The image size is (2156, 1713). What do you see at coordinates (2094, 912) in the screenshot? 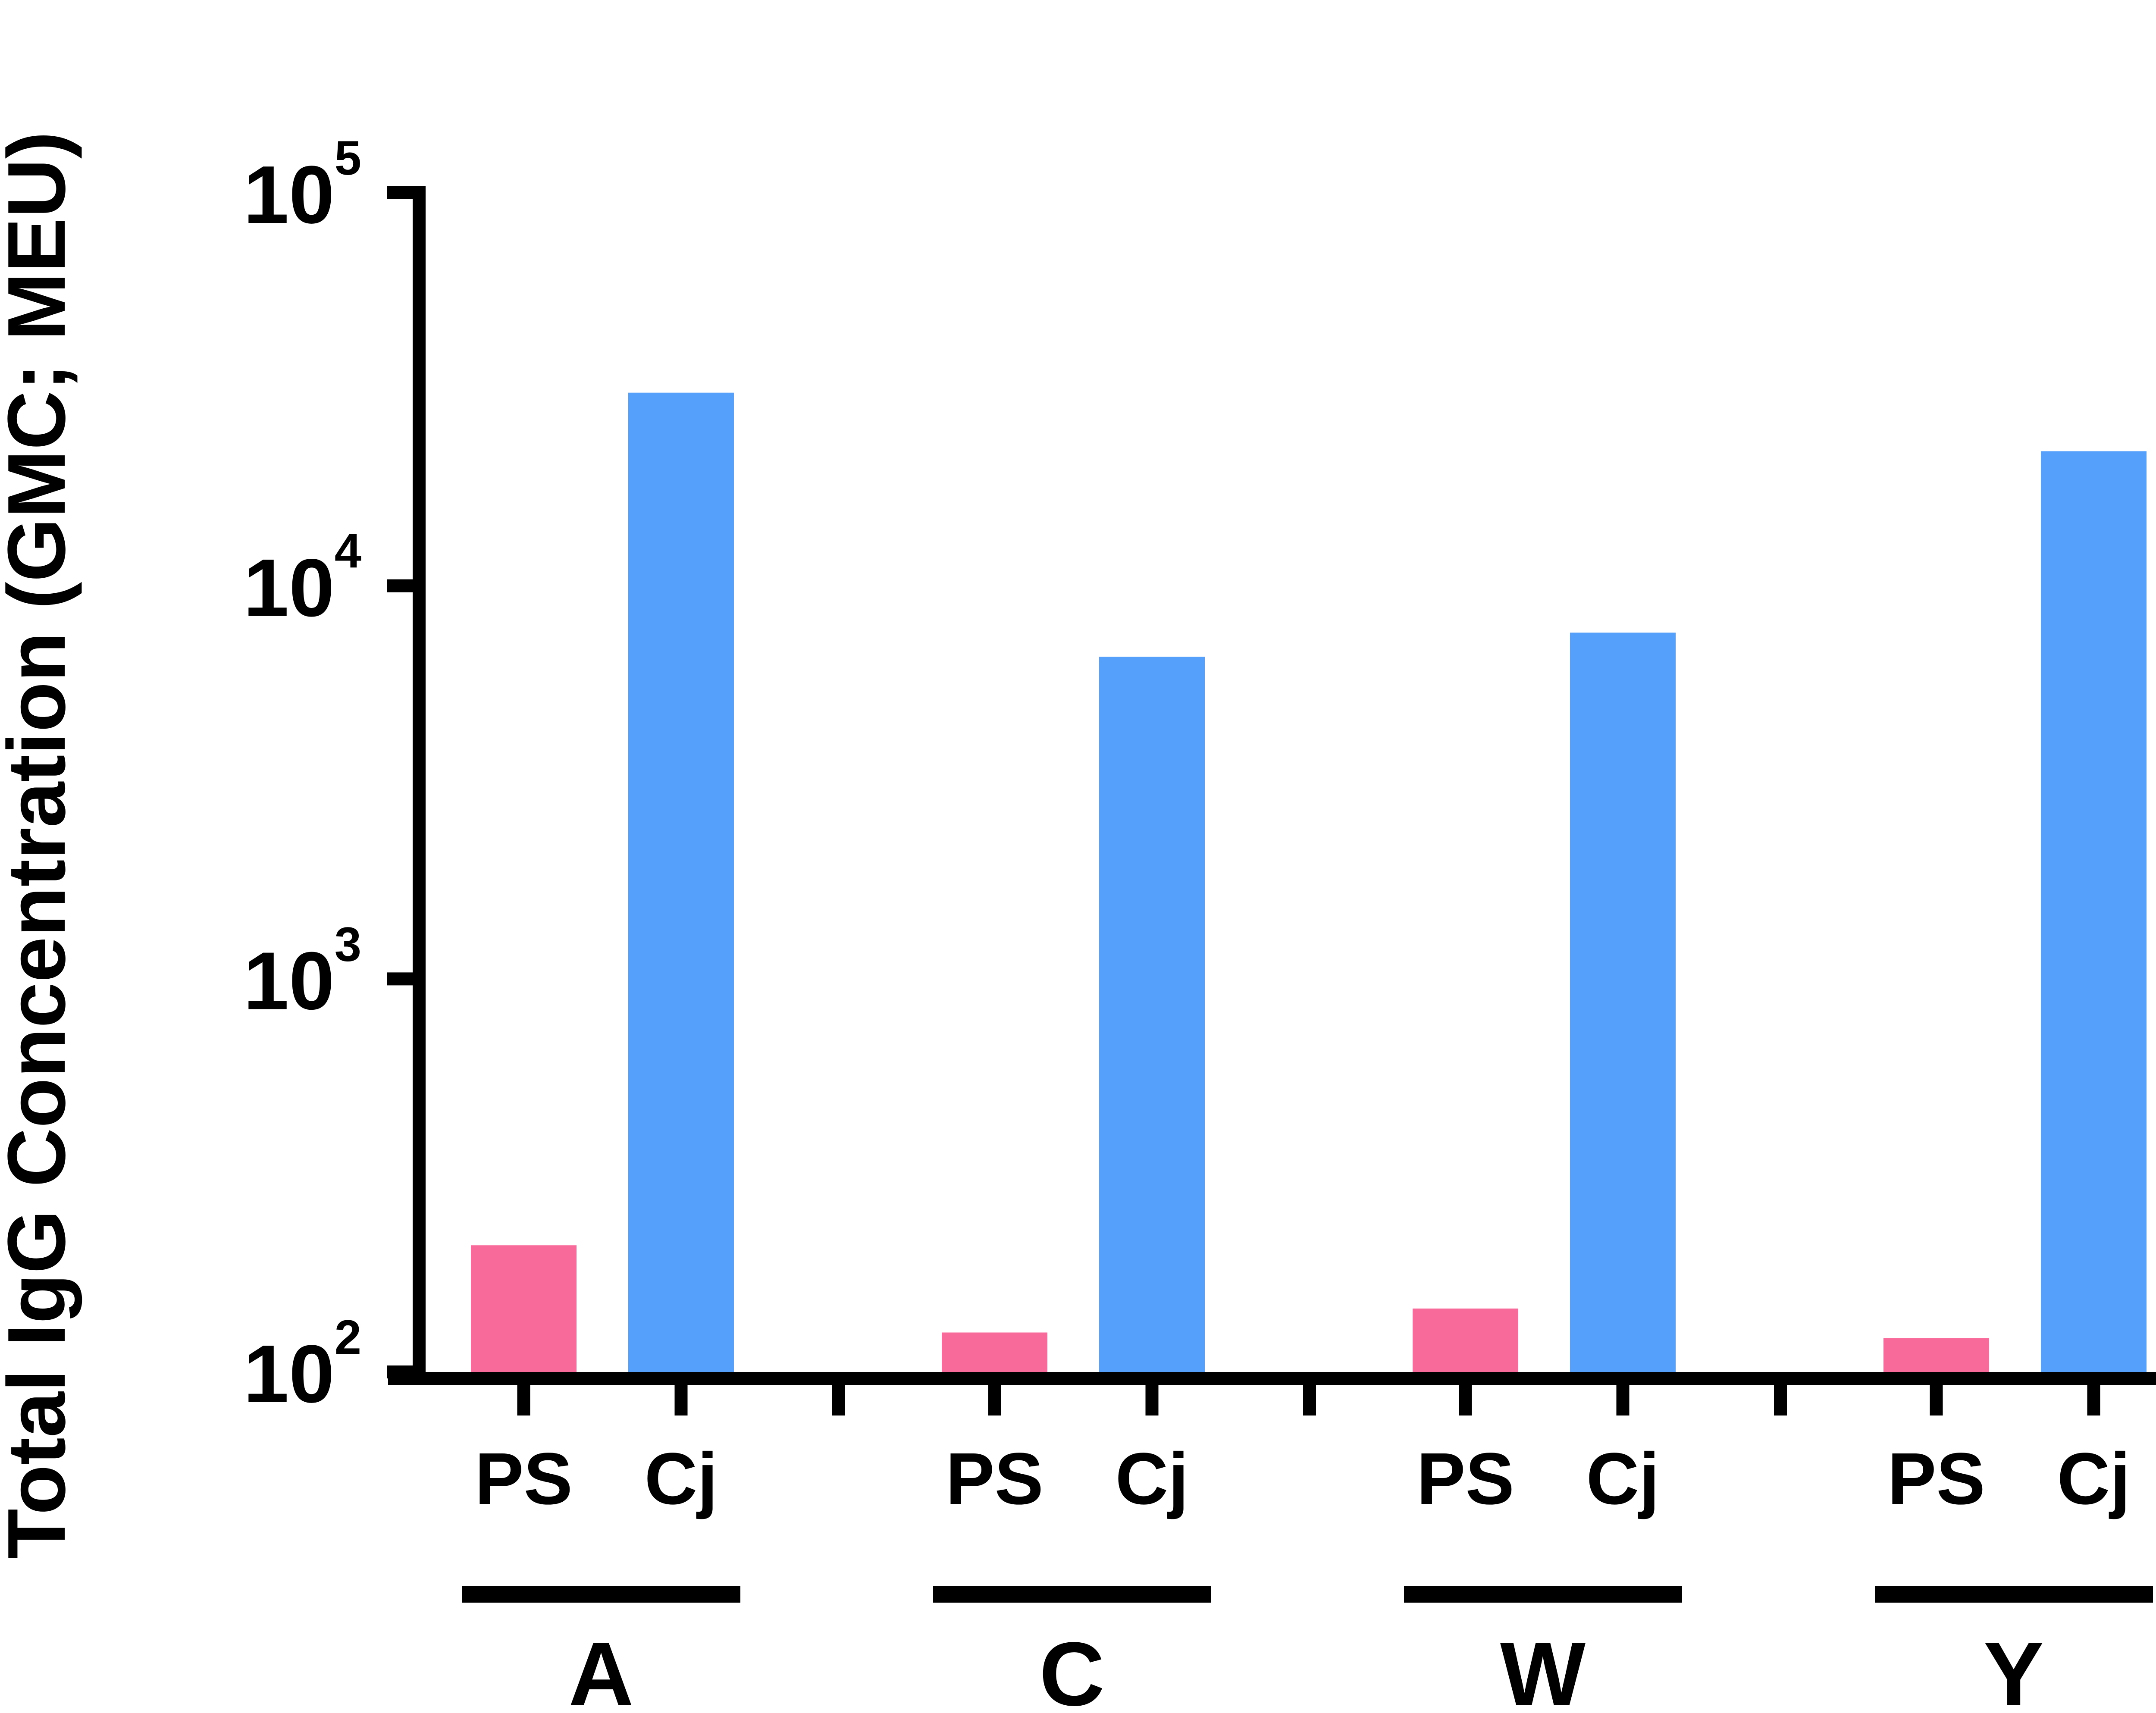
I see `bar-cj-y` at bounding box center [2094, 912].